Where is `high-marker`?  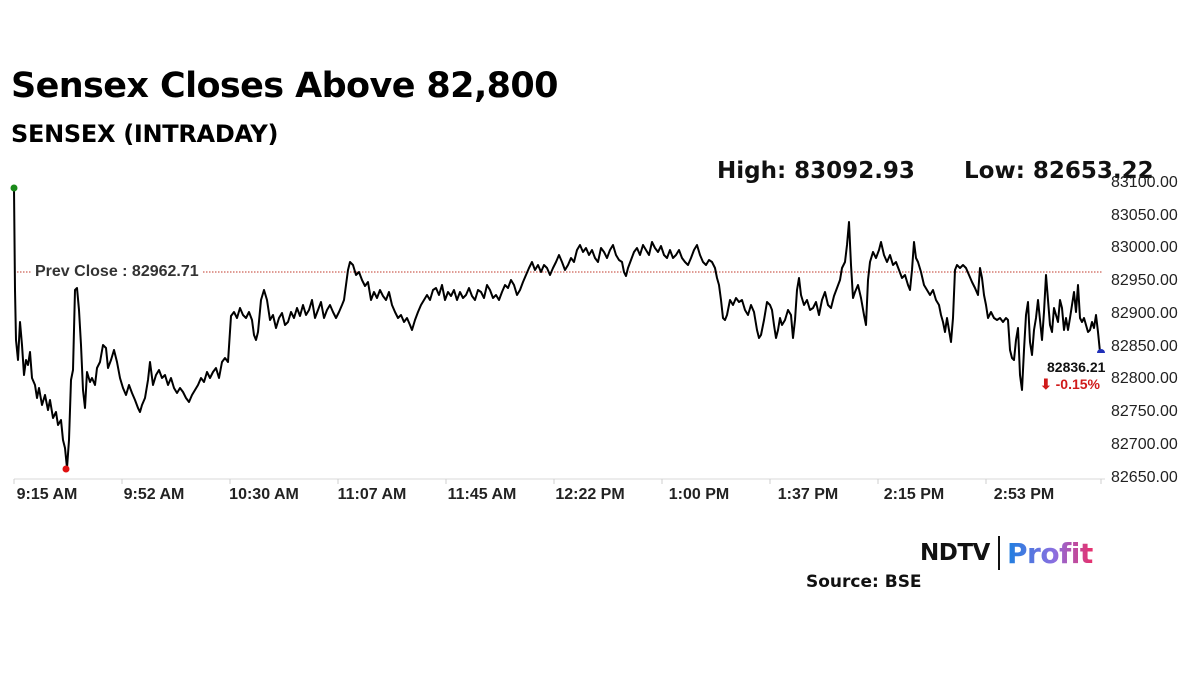 high-marker is located at coordinates (14, 188).